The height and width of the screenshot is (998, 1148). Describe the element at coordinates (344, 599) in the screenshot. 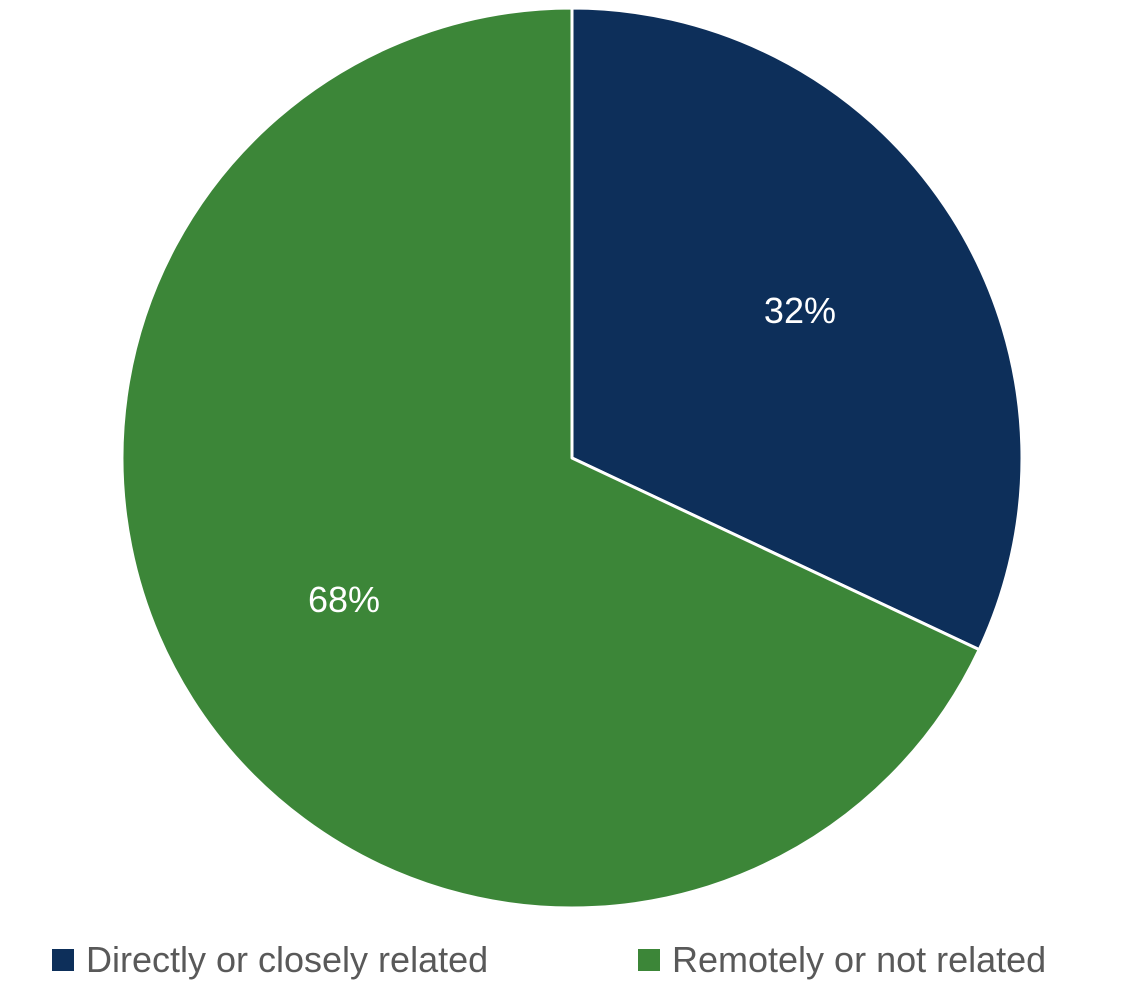

I see `data-label-remotely-related: 68%` at that location.